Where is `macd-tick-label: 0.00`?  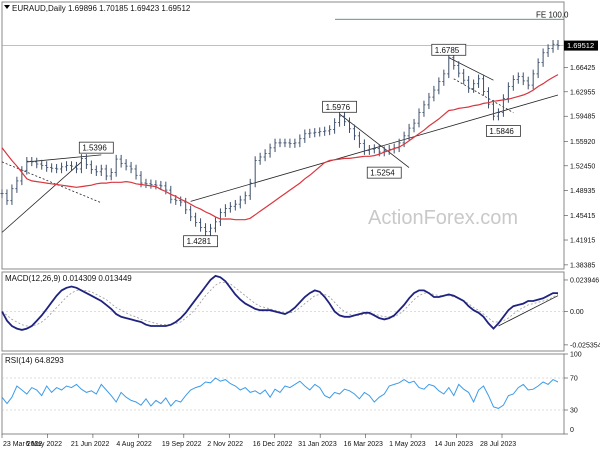 macd-tick-label: 0.00 is located at coordinates (577, 312).